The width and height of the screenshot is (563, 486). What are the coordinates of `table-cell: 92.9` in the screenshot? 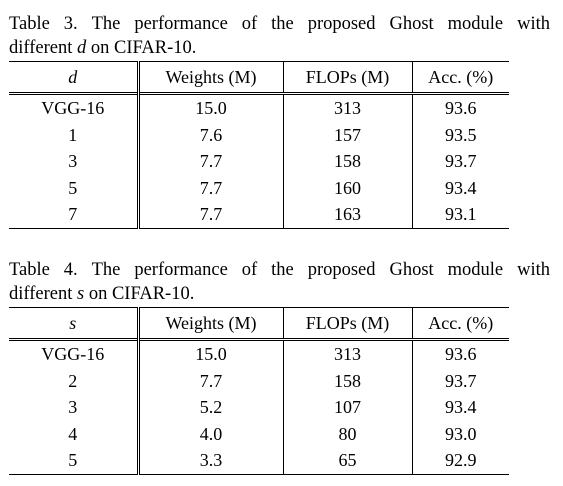 It's located at (460, 461).